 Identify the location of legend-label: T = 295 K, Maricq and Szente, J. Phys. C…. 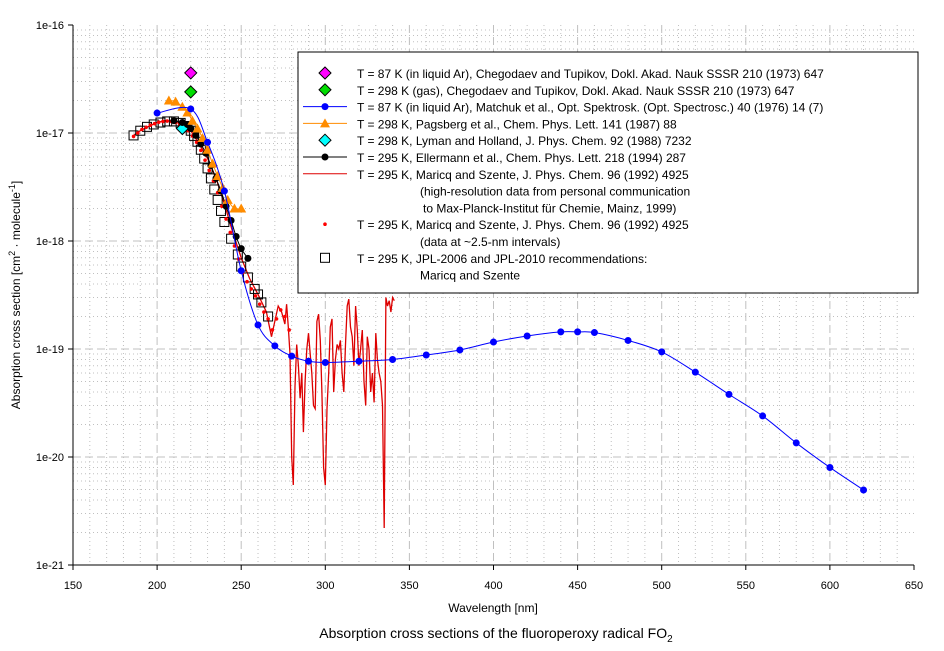
(523, 225).